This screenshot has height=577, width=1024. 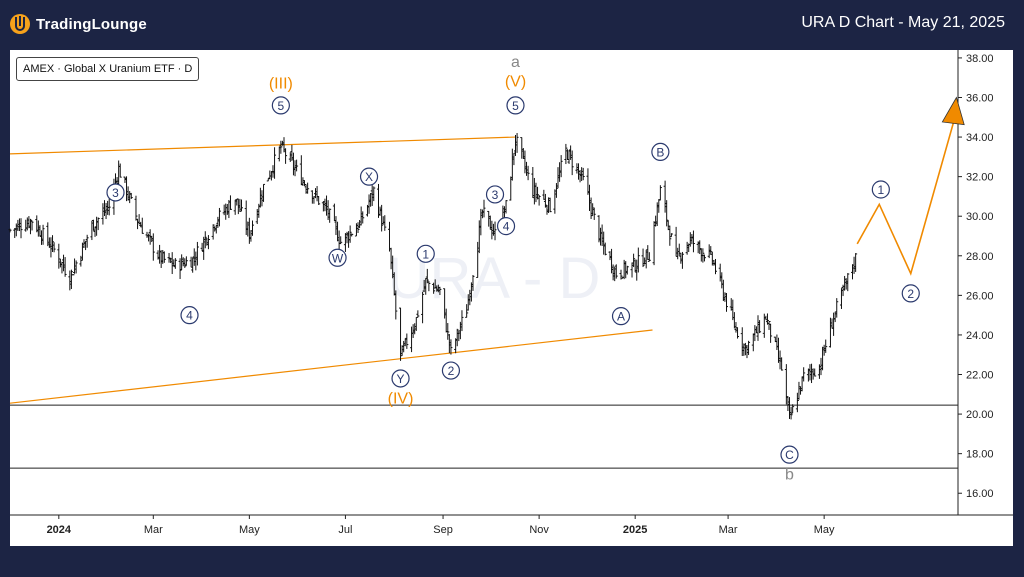 I want to click on wave-label-text: 3, so click(x=495, y=195).